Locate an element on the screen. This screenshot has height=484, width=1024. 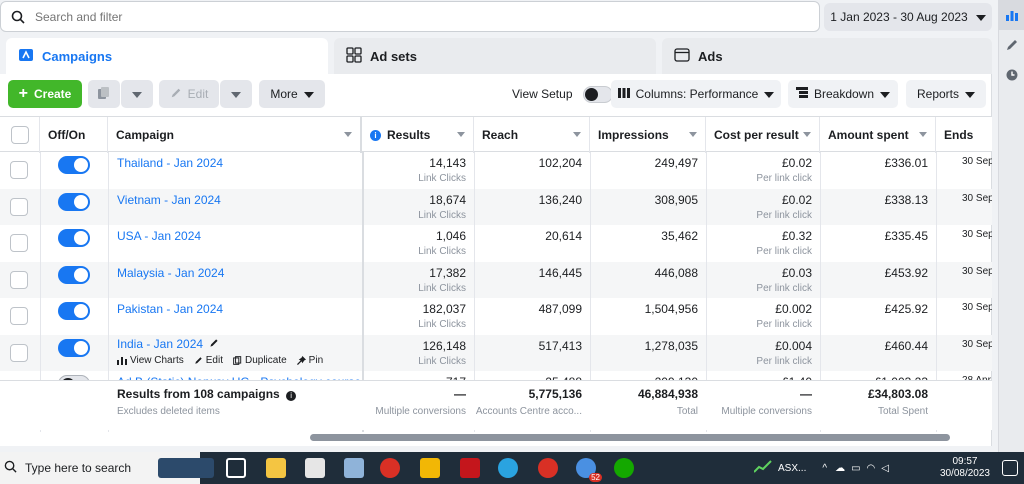
tab-campaigns: Campaigns is located at coordinates (167, 56).